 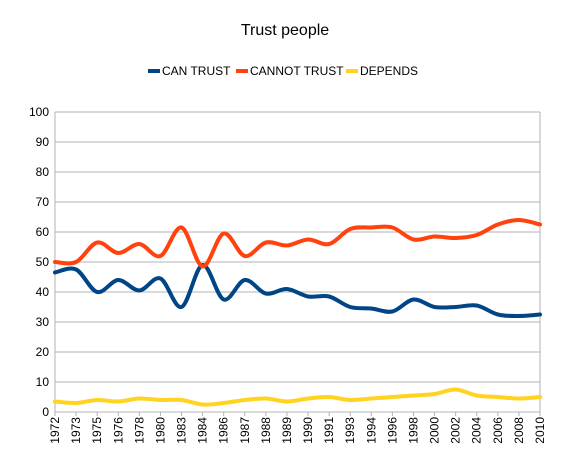 I want to click on x-tick-label: 1989, so click(x=287, y=430).